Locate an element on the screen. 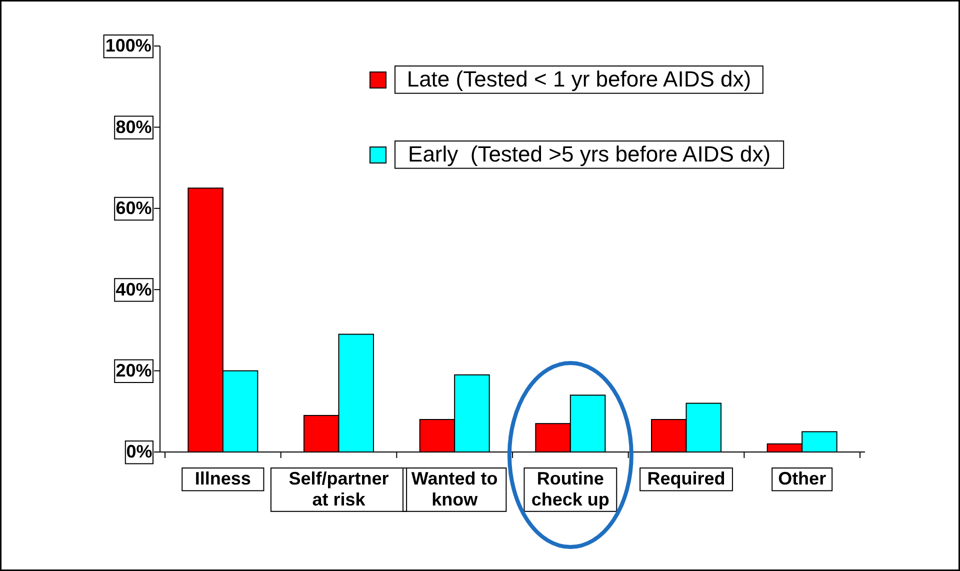 Image resolution: width=960 pixels, height=571 pixels. x-tick-label: Illness is located at coordinates (222, 478).